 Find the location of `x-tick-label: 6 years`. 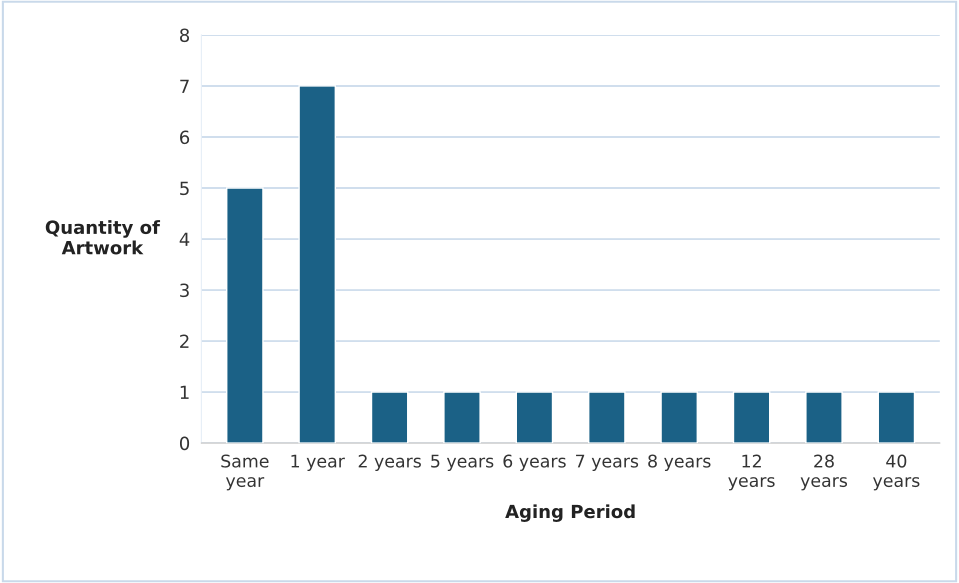

x-tick-label: 6 years is located at coordinates (534, 462).